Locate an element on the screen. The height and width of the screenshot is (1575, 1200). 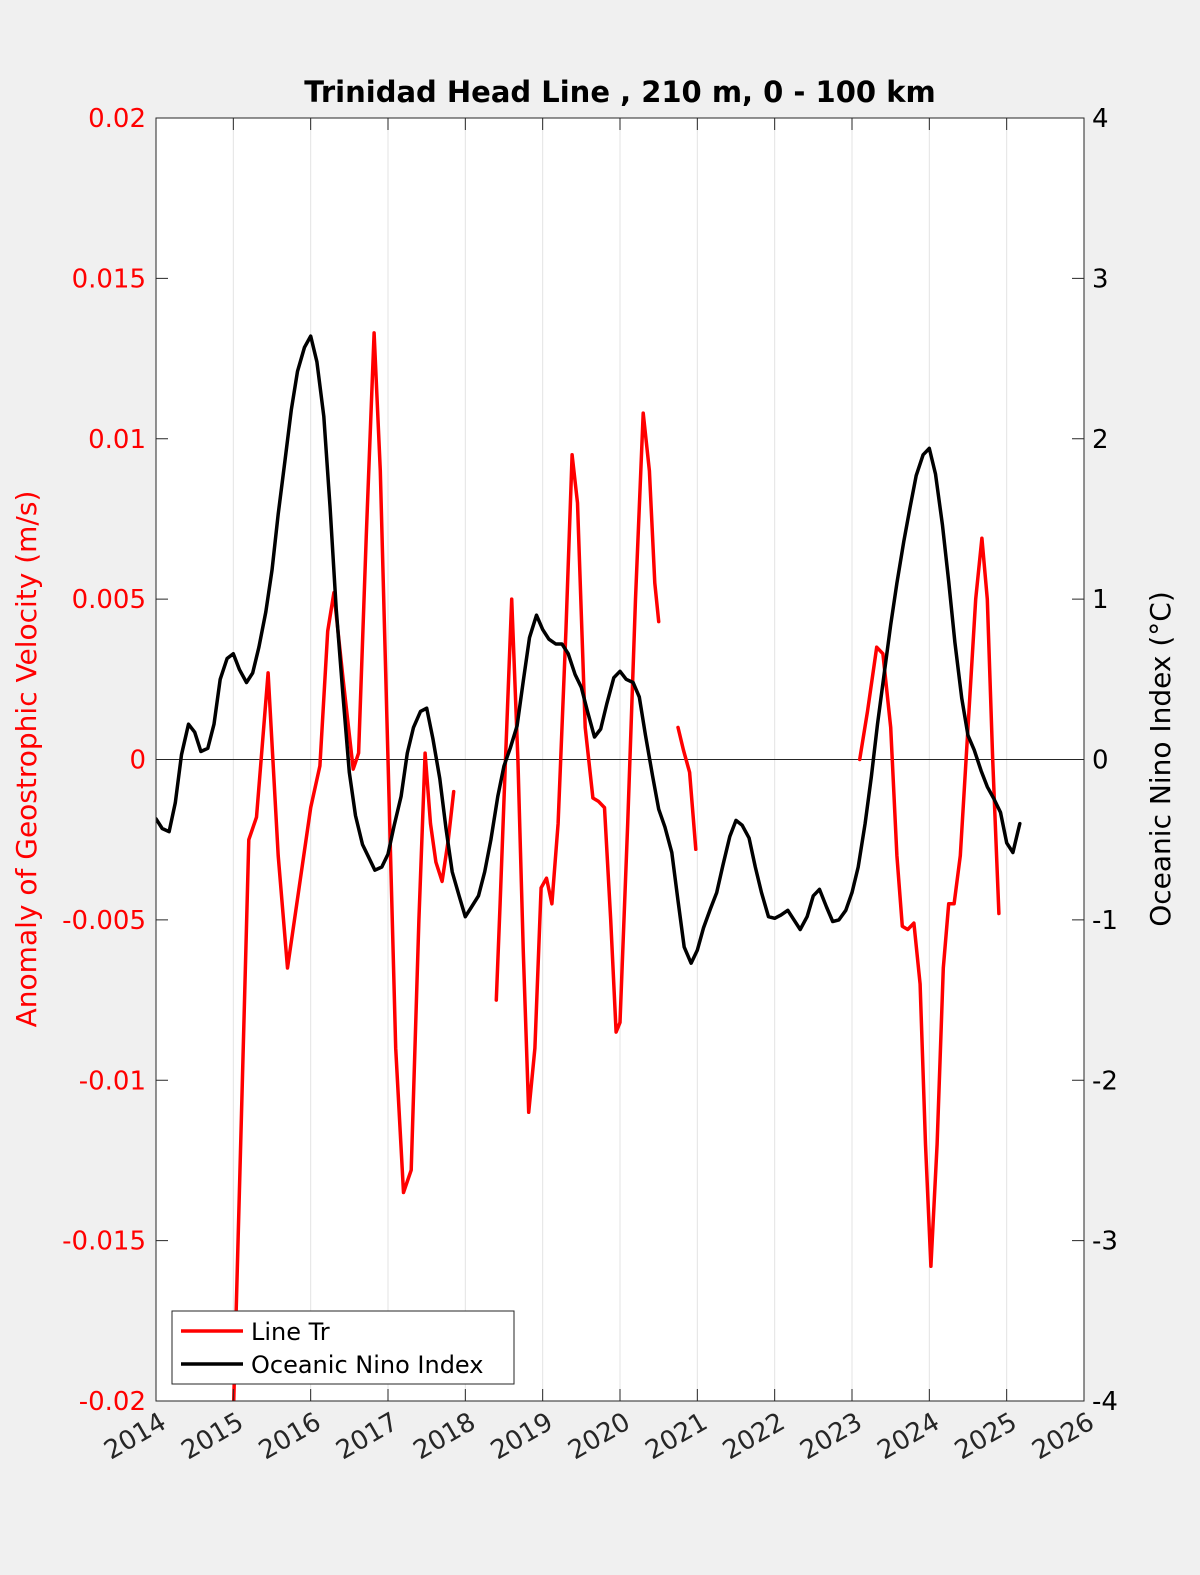
right-tick-label: -3 is located at coordinates (1105, 1242).